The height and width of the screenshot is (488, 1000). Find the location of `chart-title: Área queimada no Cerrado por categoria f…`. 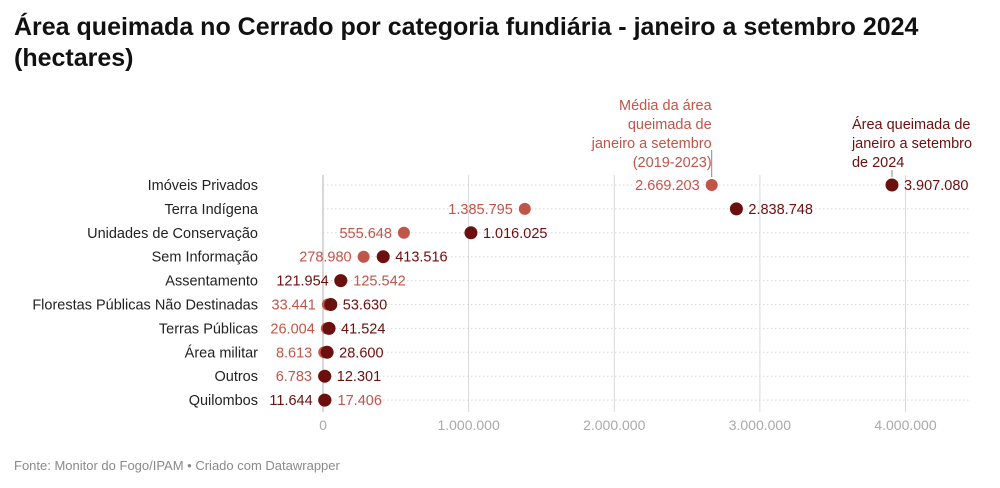

chart-title: Área queimada no Cerrado por categoria f… is located at coordinates (466, 42).